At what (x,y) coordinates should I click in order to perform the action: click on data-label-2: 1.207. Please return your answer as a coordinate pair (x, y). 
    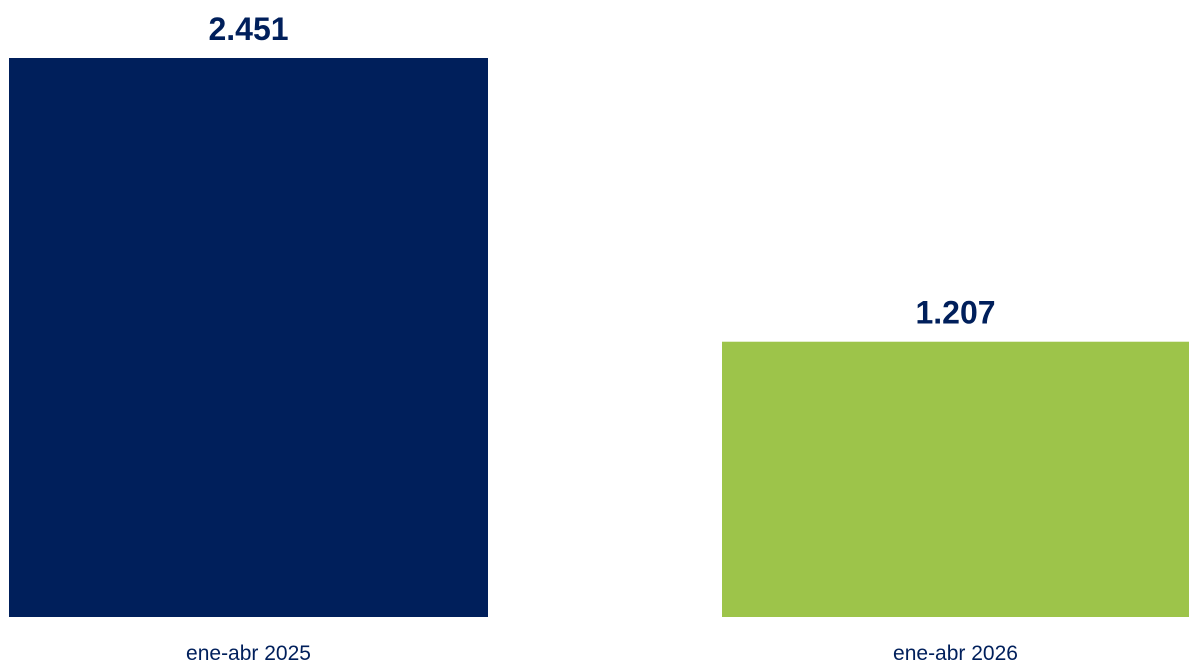
    Looking at the image, I should click on (955, 313).